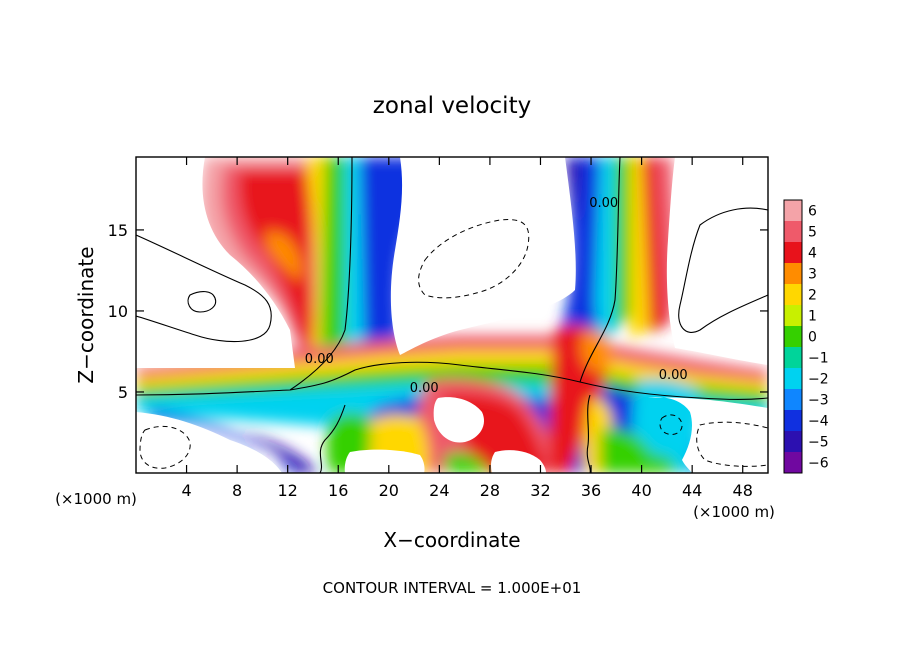 The height and width of the screenshot is (658, 904). What do you see at coordinates (123, 392) in the screenshot?
I see `y-tick-label: 5` at bounding box center [123, 392].